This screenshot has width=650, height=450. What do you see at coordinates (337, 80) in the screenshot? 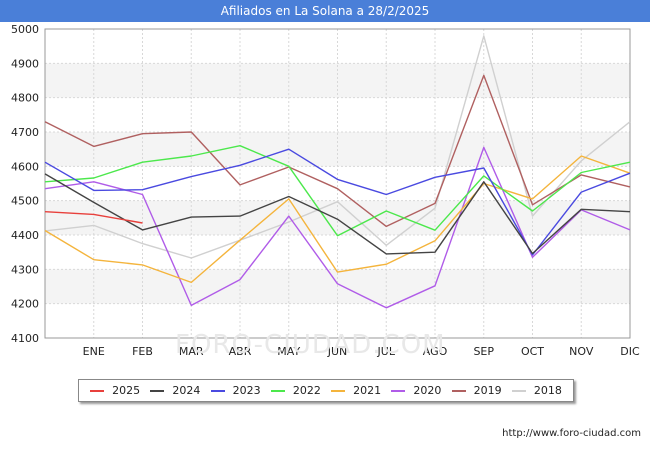
I see `grid-band` at bounding box center [337, 80].